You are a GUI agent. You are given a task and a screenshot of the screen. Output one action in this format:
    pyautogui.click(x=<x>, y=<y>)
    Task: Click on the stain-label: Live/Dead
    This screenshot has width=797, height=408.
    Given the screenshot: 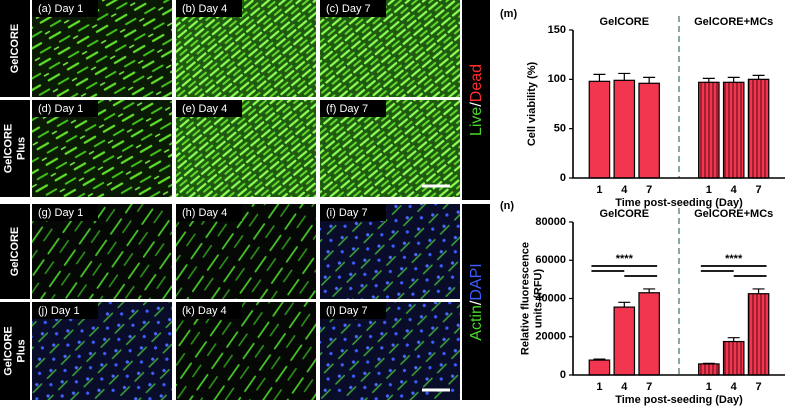 What is the action you would take?
    pyautogui.click(x=476, y=100)
    